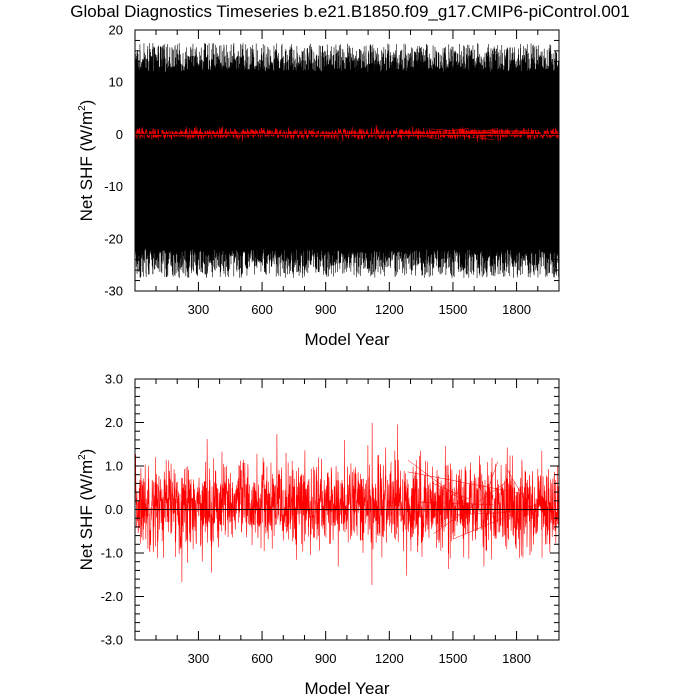 This screenshot has width=700, height=700. I want to click on y-tick-label: 20, so click(116, 30).